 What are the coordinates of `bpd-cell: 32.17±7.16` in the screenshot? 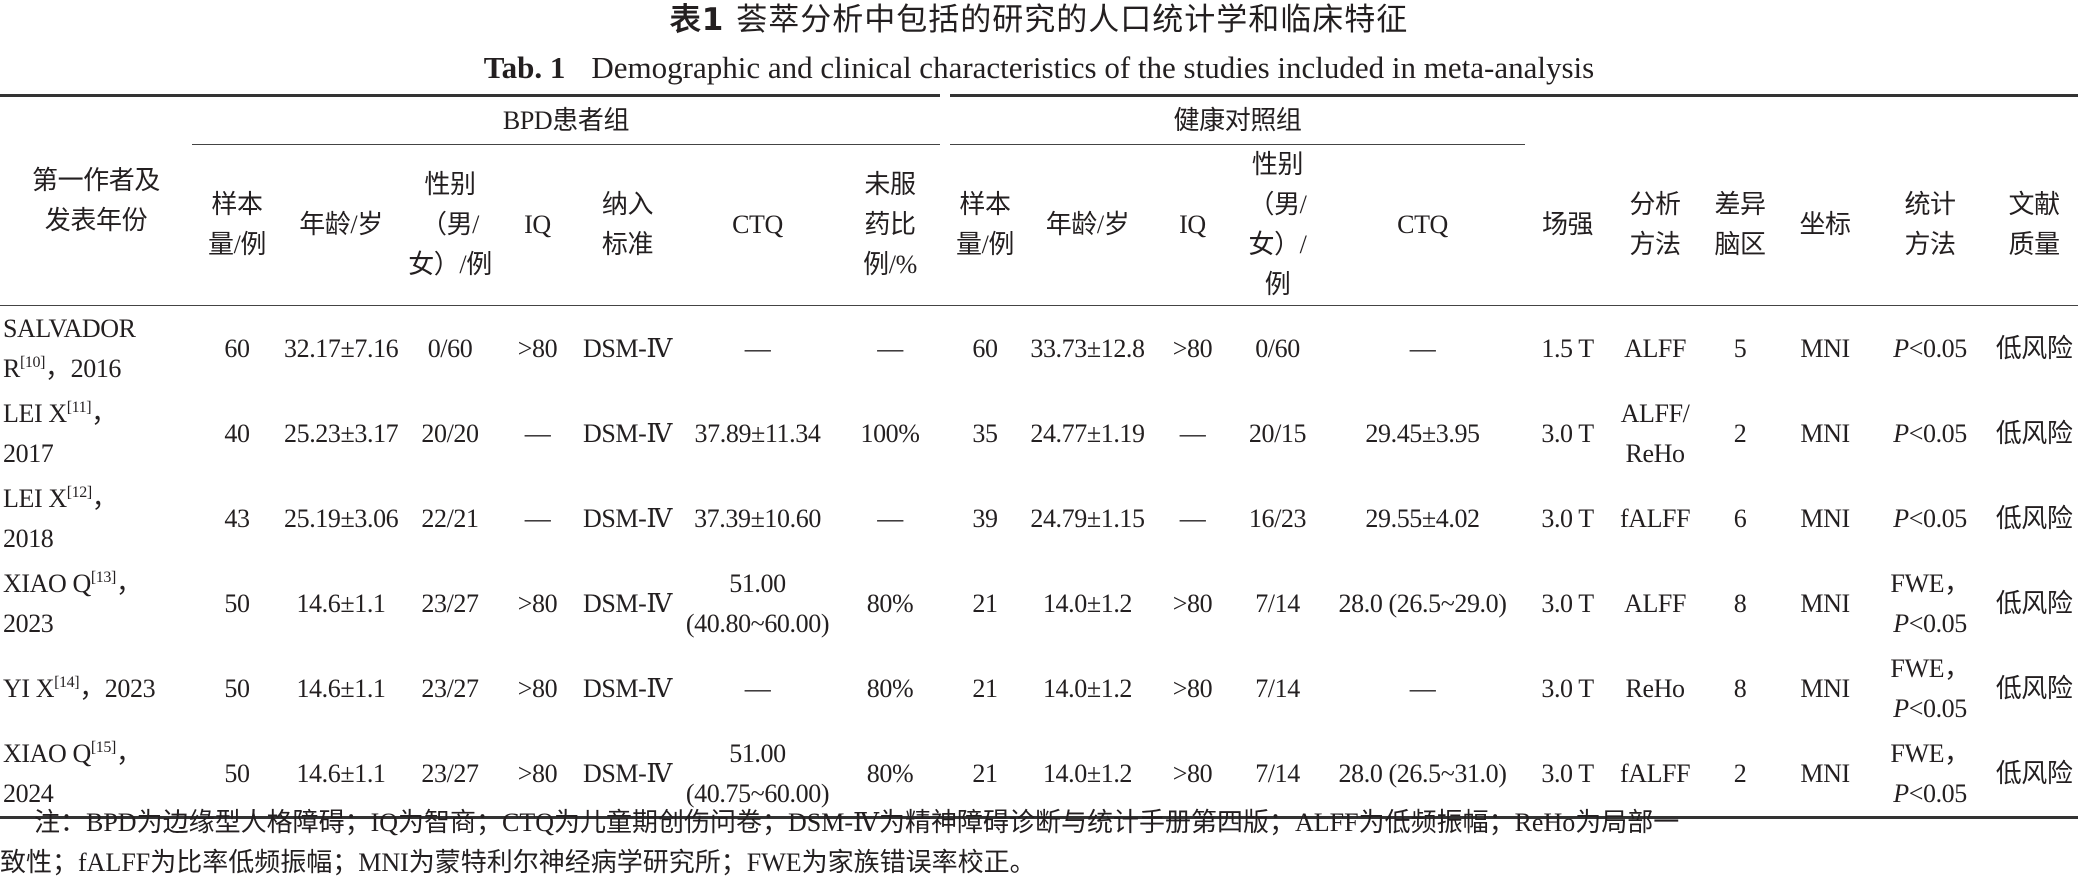 It's located at (341, 348).